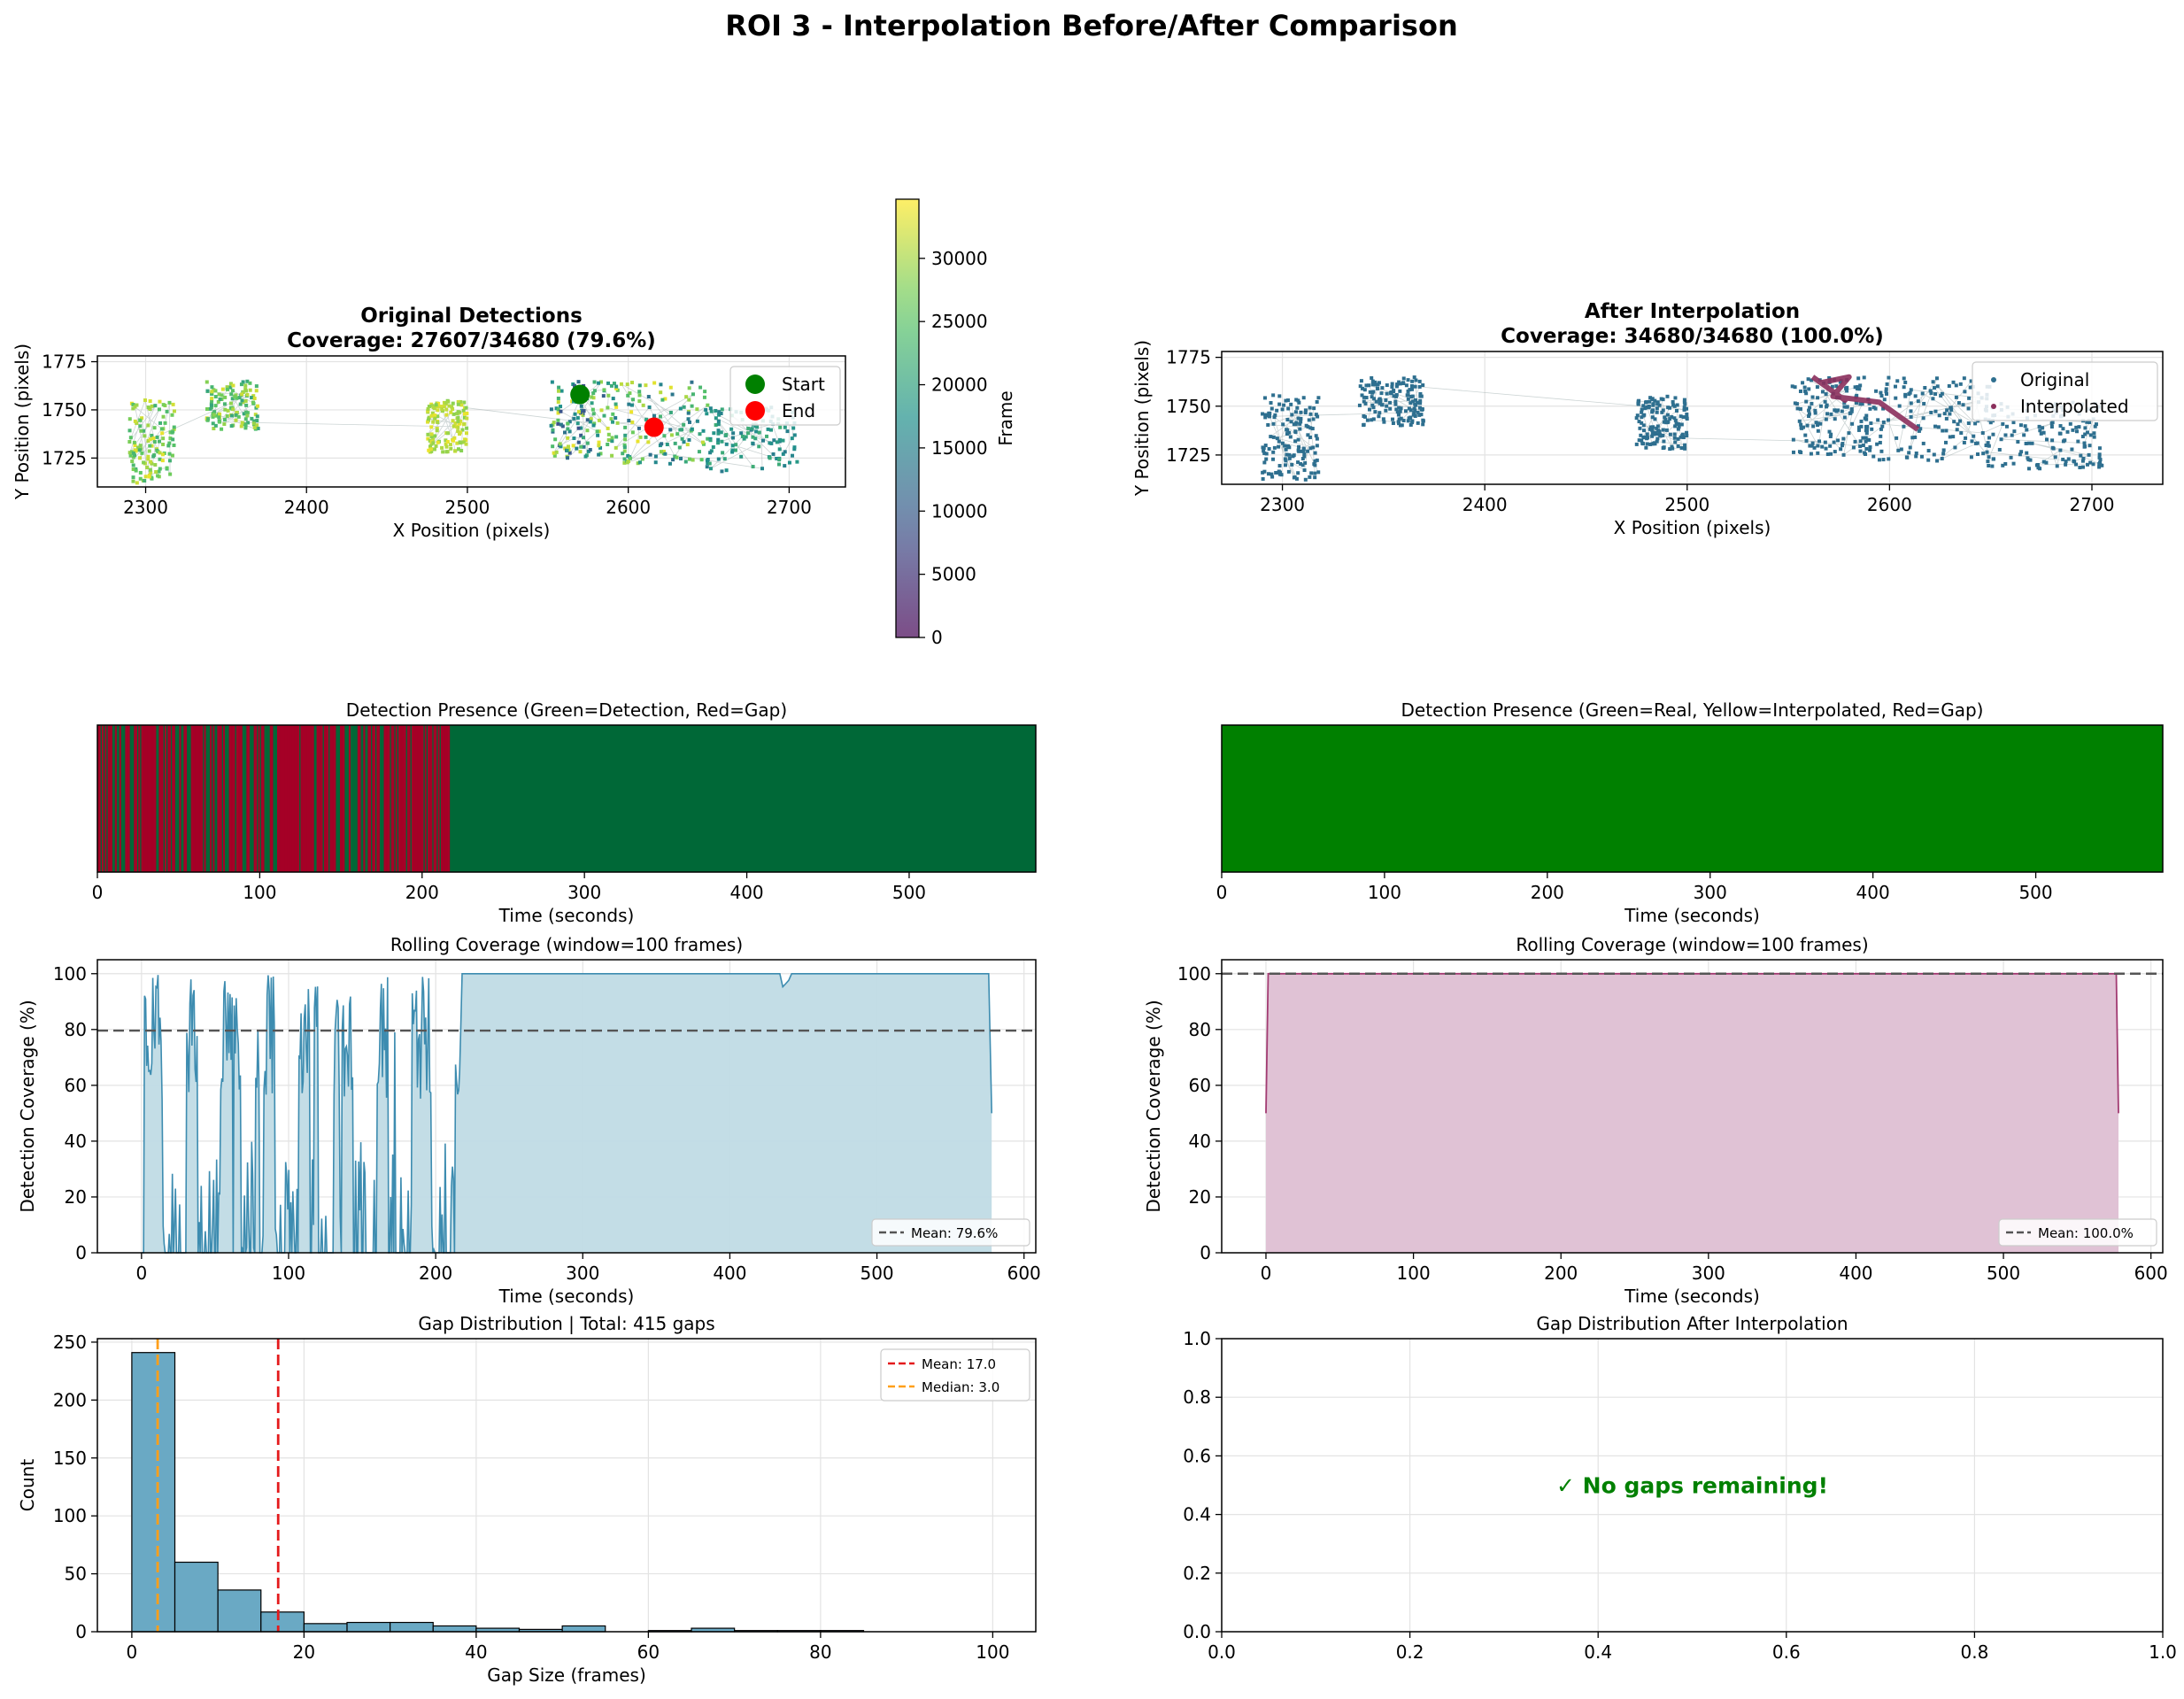 Image resolution: width=2184 pixels, height=1699 pixels. What do you see at coordinates (959, 448) in the screenshot?
I see `colorbar-tick-label: 15000` at bounding box center [959, 448].